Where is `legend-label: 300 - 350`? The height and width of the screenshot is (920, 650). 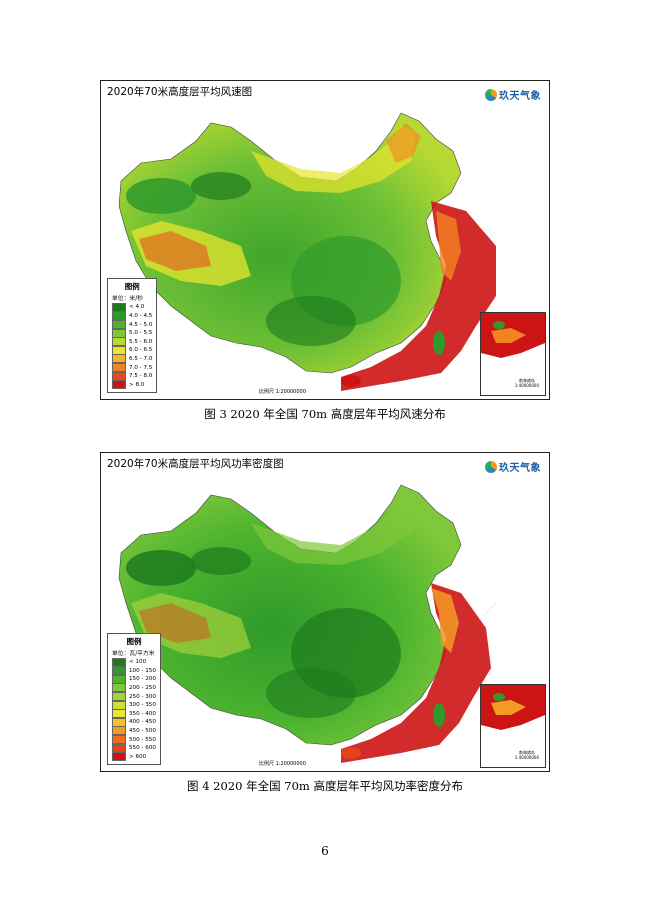
legend-label: 300 - 350 is located at coordinates (142, 705).